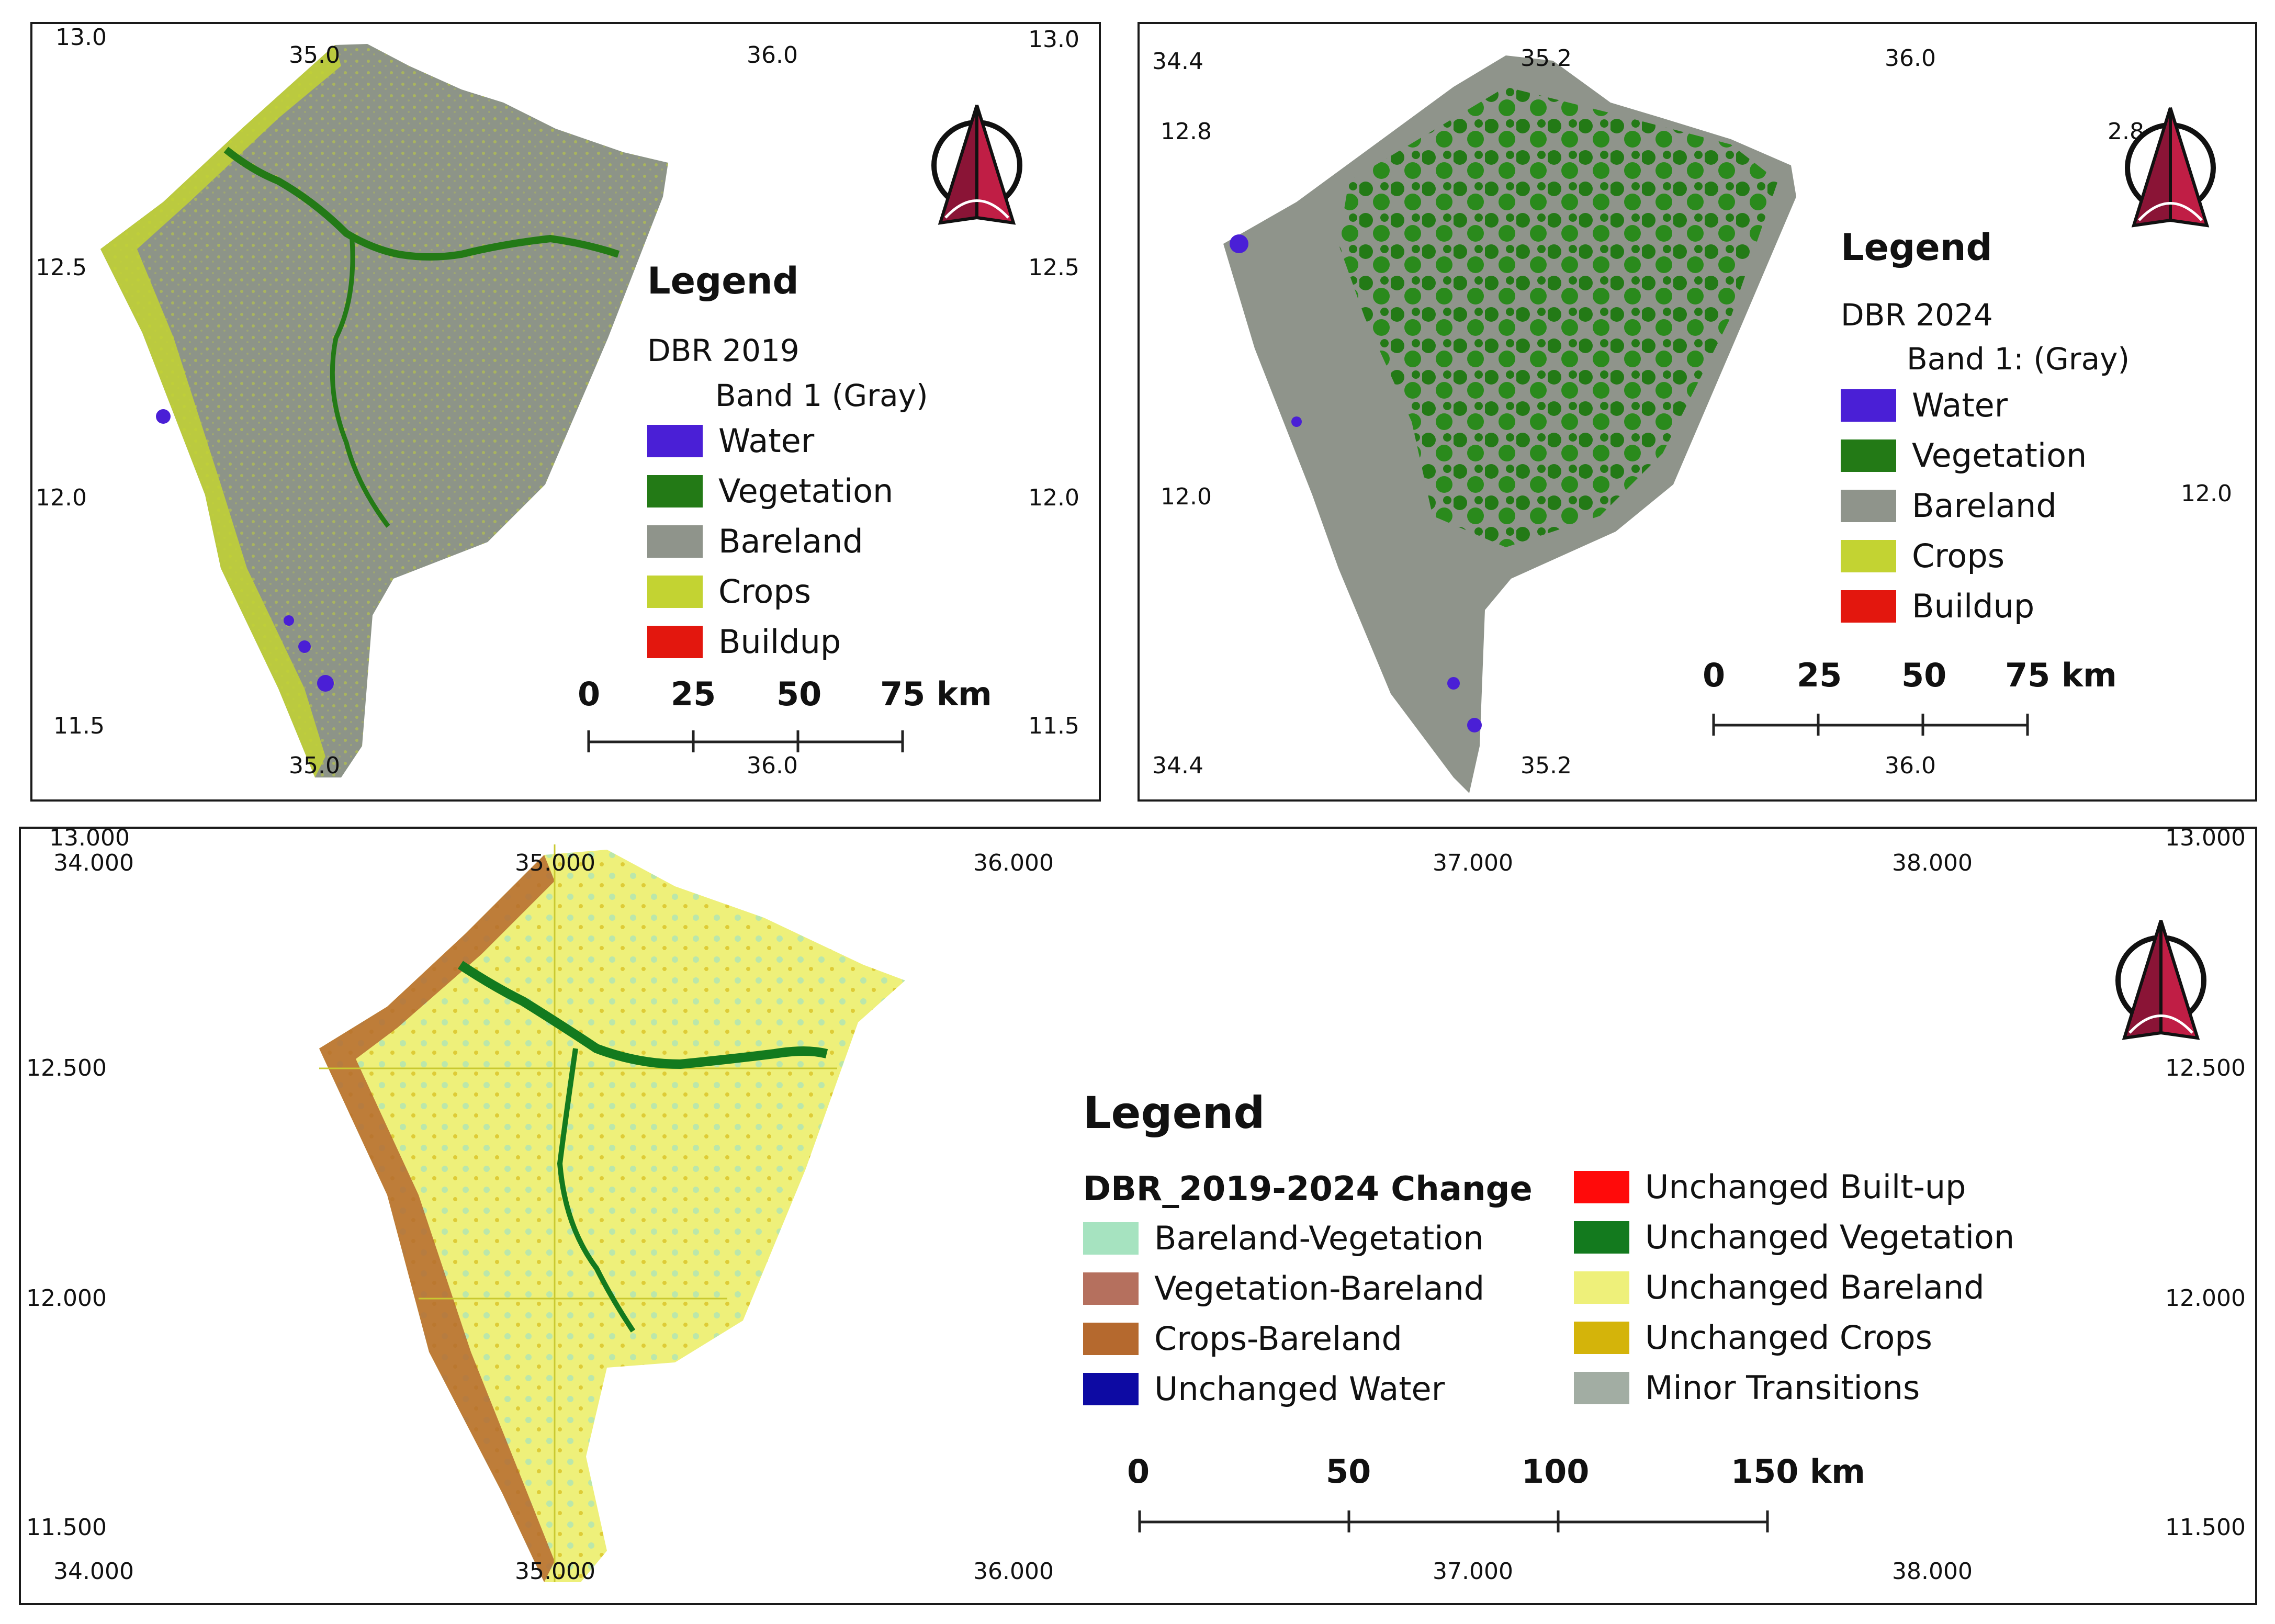  What do you see at coordinates (1917, 315) in the screenshot?
I see `legend-layer-name: DBR 2024` at bounding box center [1917, 315].